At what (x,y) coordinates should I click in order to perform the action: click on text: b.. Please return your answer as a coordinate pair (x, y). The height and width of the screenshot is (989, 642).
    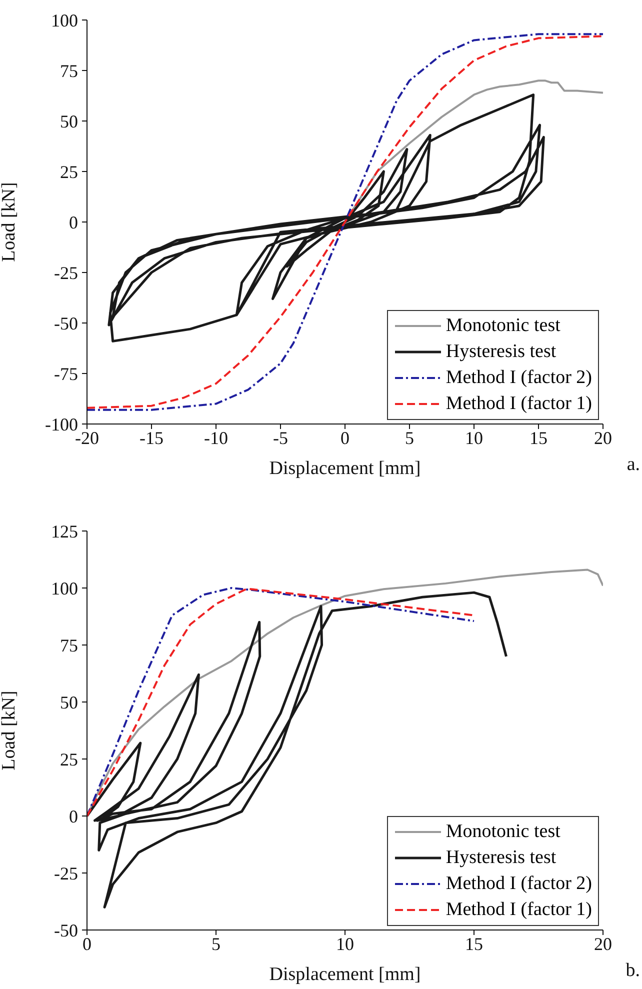
    Looking at the image, I should click on (633, 971).